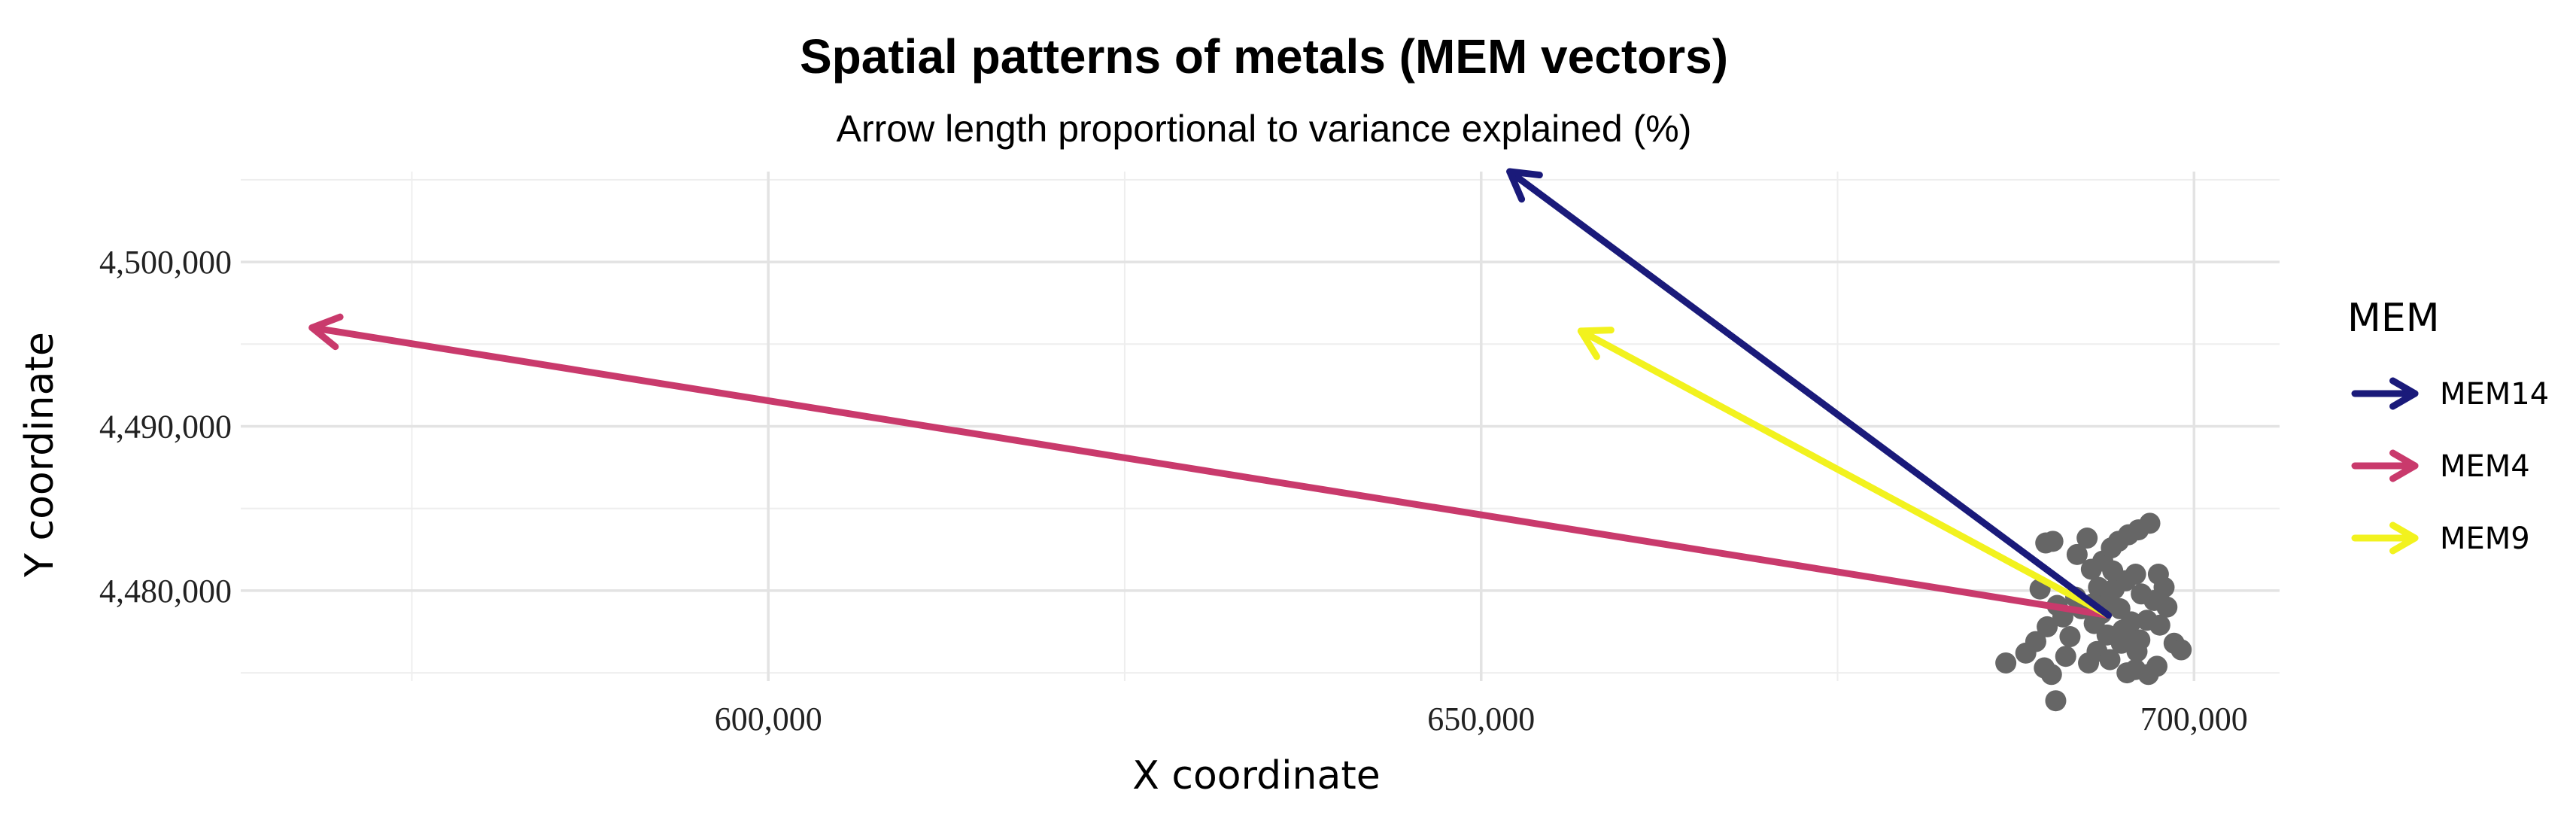 Image resolution: width=2576 pixels, height=821 pixels. I want to click on chart-title: Spatial patterns of metals (MEM vectors), so click(1264, 57).